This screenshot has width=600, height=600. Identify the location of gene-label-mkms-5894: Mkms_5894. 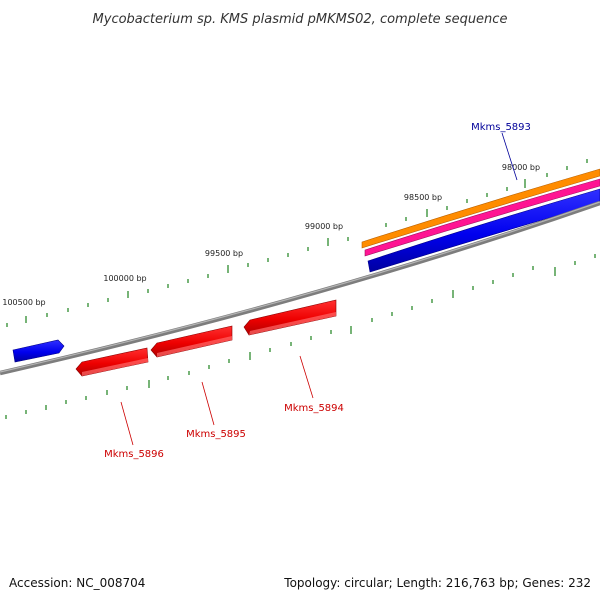
(314, 408).